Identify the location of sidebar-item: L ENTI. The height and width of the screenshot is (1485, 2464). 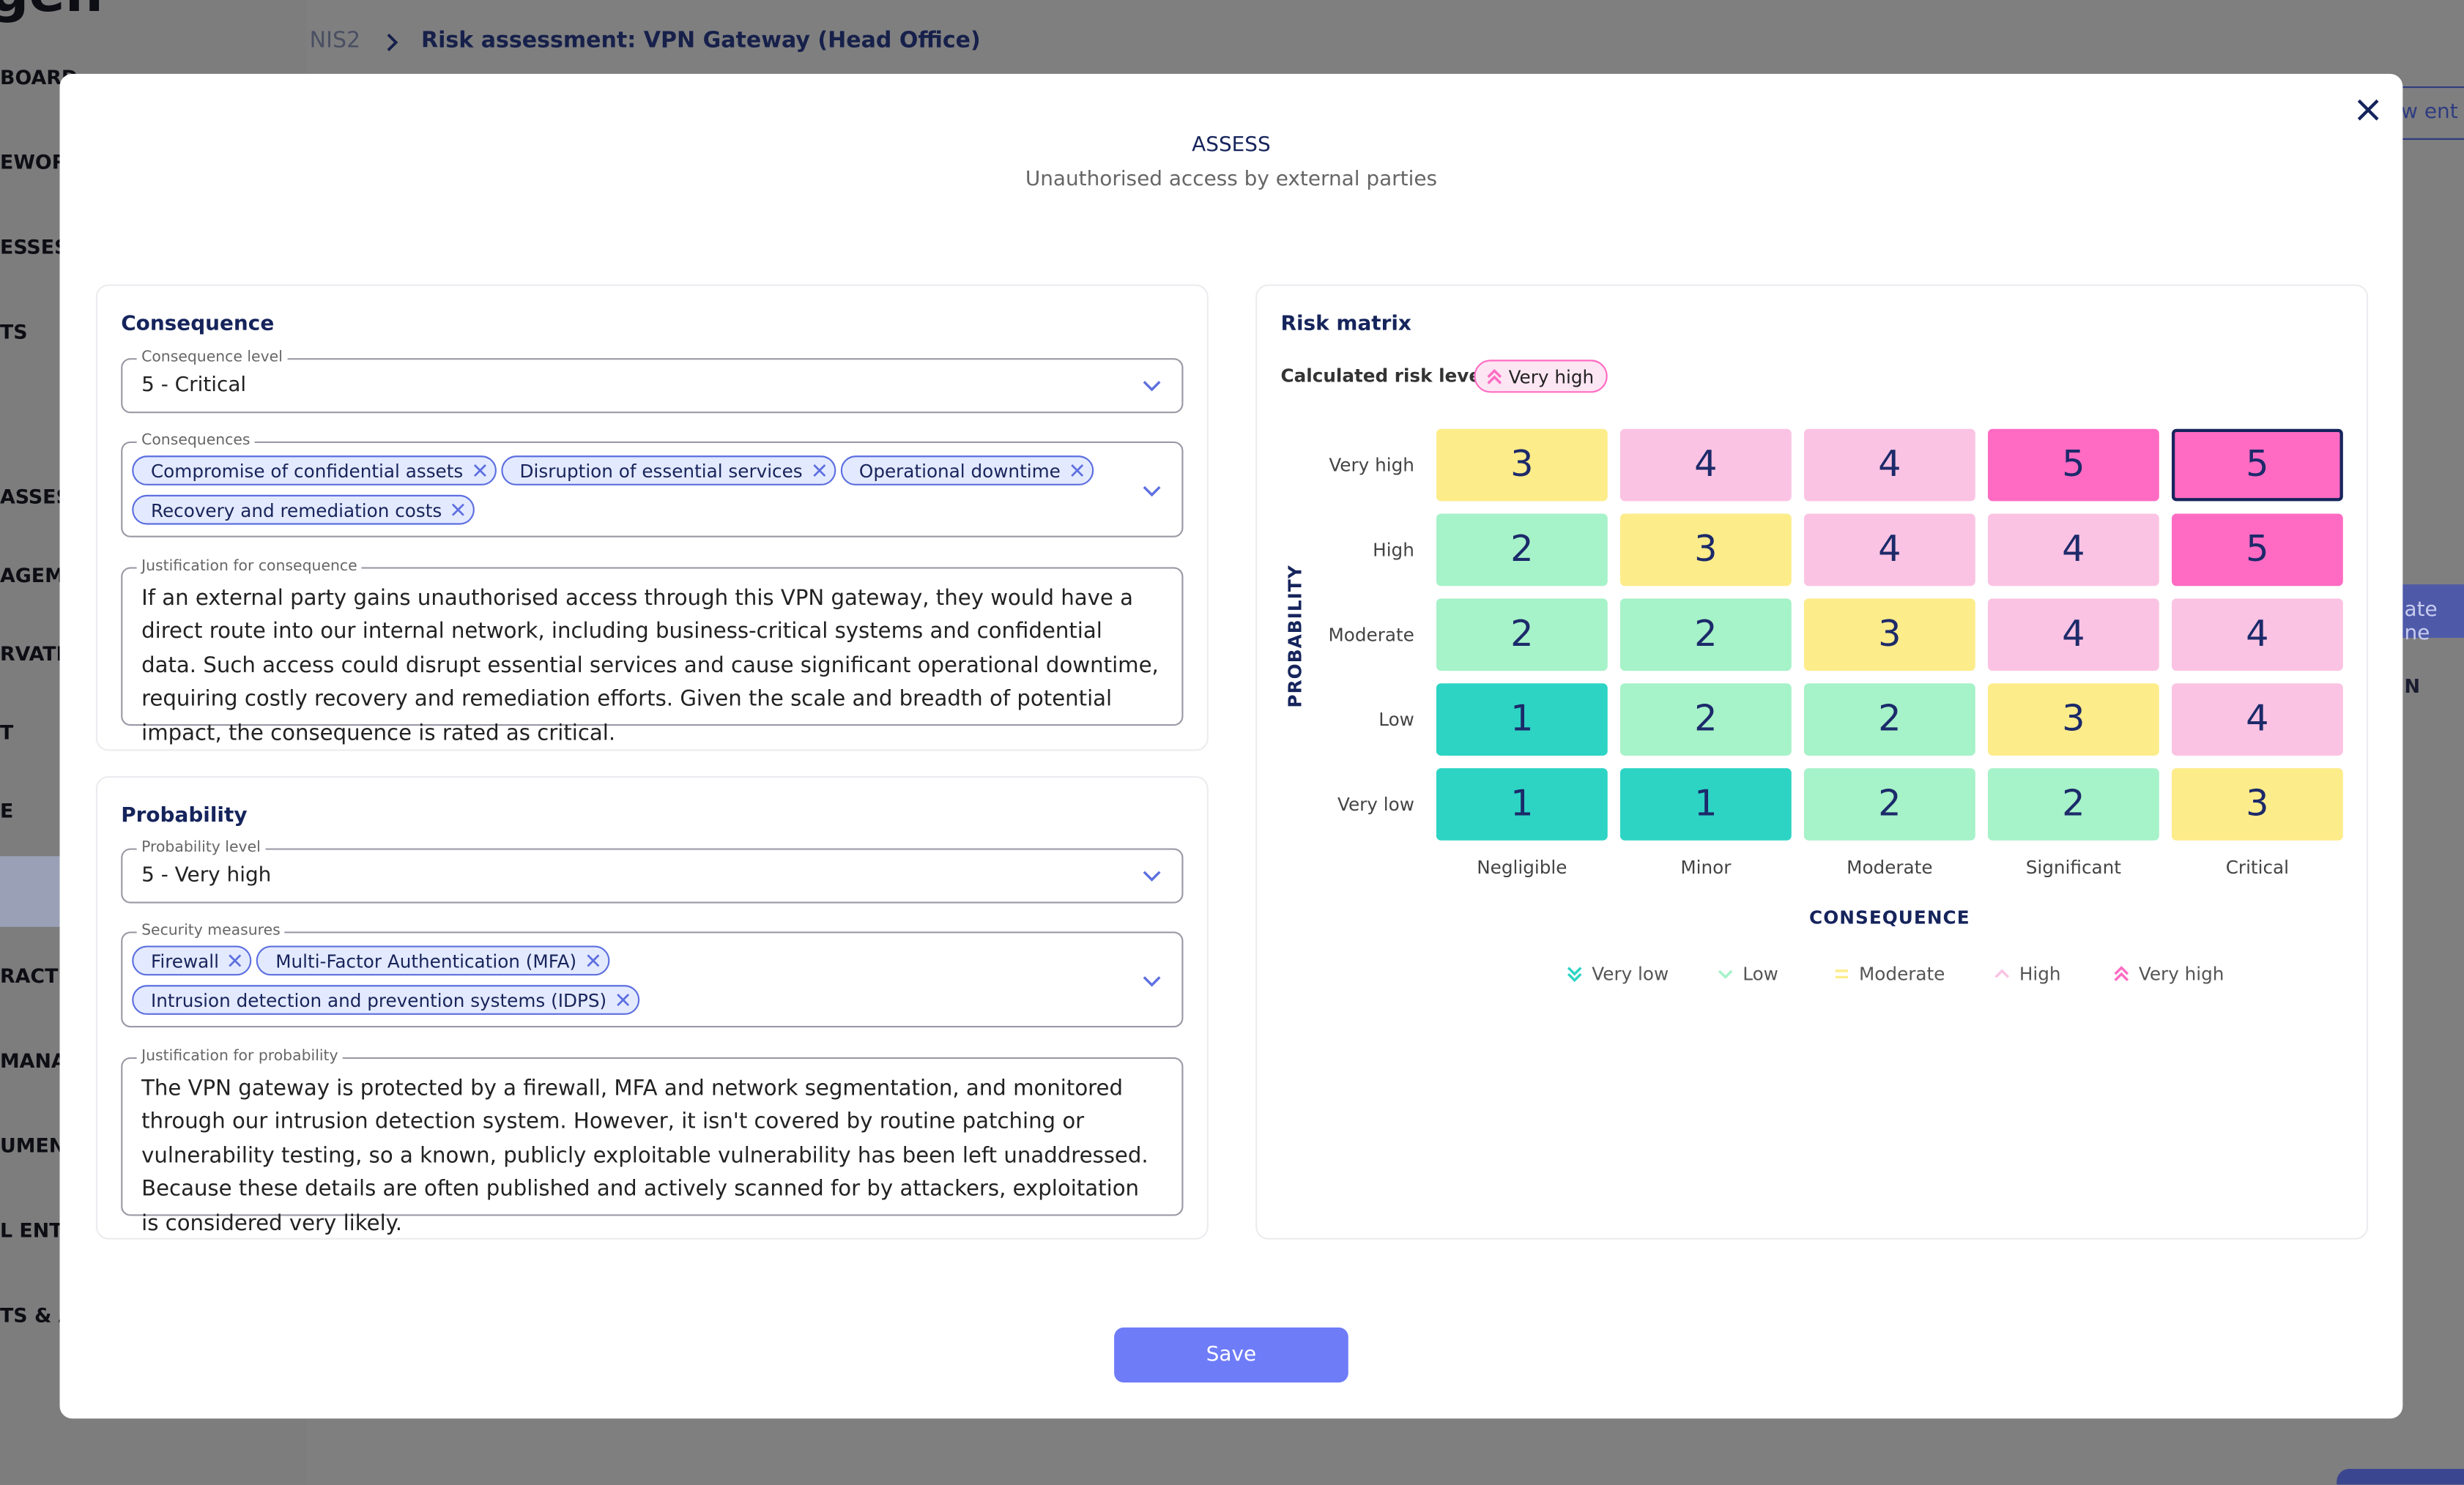
(35, 1230).